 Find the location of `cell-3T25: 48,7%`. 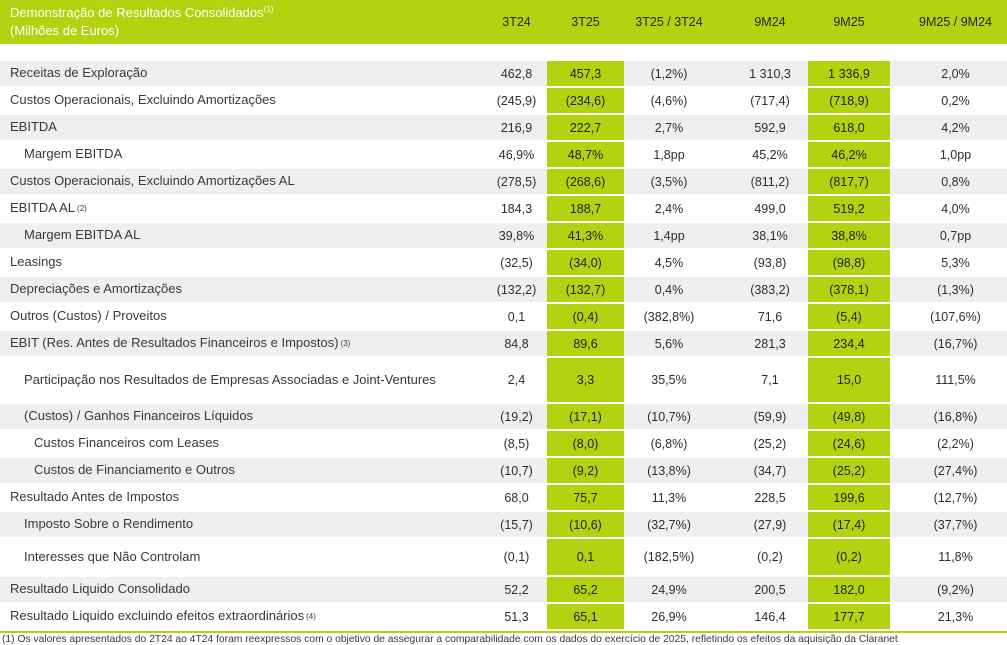

cell-3T25: 48,7% is located at coordinates (585, 154).